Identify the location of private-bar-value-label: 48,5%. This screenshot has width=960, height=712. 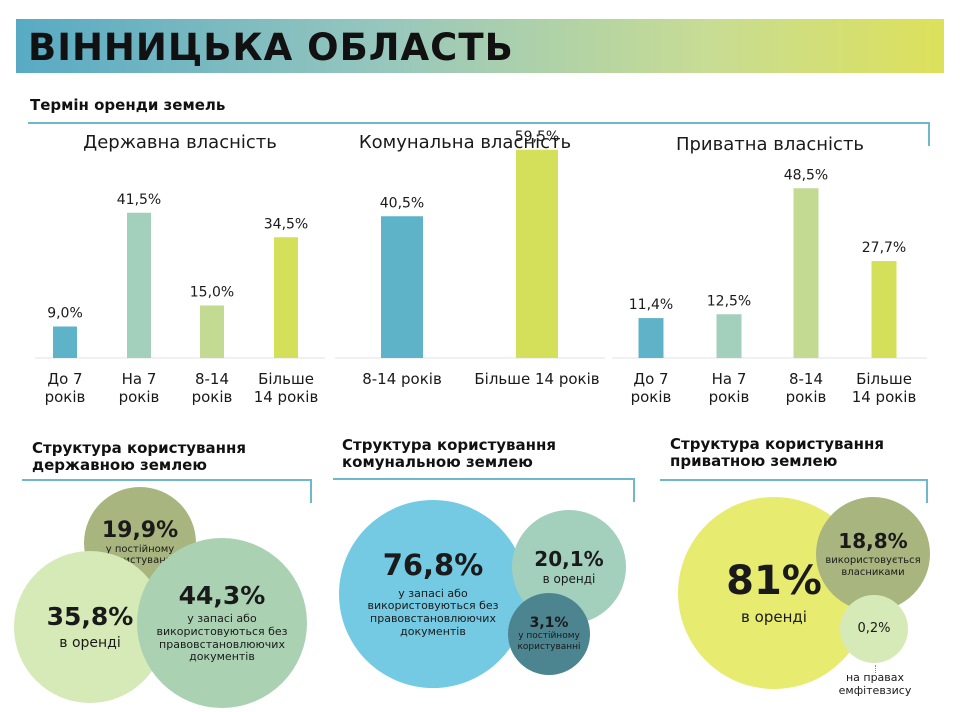
(806, 175).